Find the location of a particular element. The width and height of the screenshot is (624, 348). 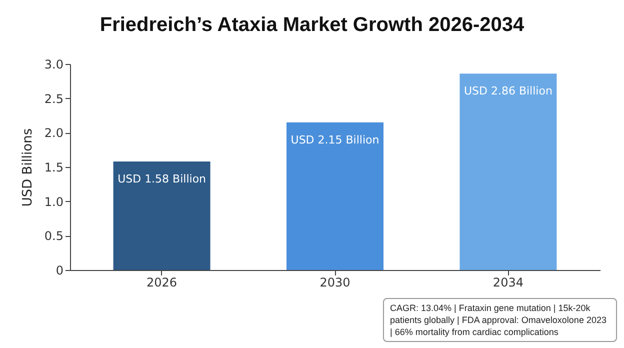

x-tick-label: 2026 is located at coordinates (162, 283).